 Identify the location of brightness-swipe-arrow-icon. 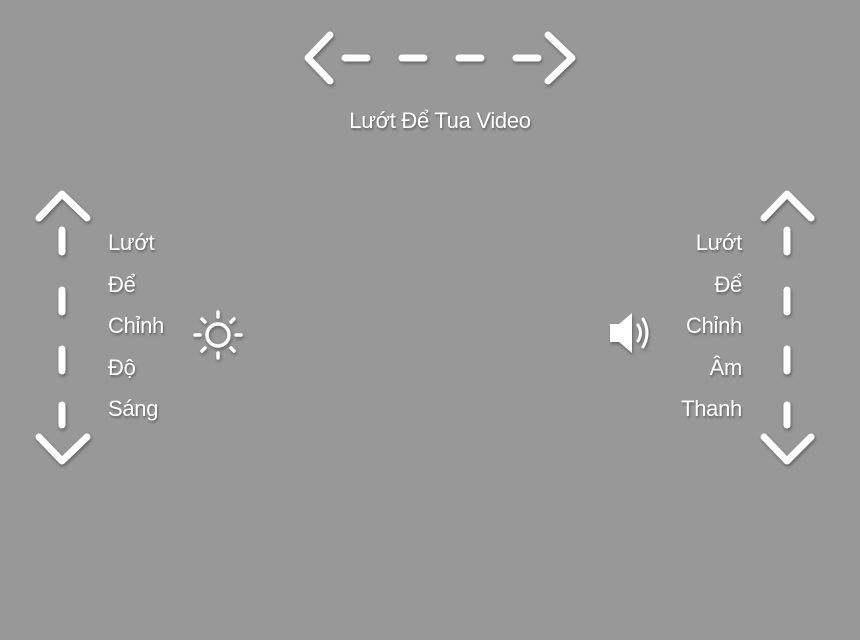
(63, 327).